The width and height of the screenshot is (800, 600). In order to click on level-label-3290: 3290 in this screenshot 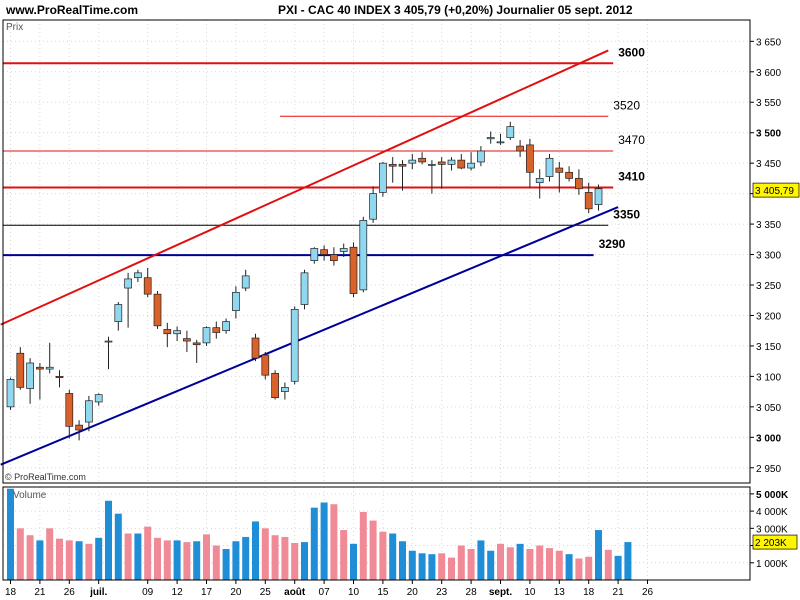, I will do `click(612, 244)`.